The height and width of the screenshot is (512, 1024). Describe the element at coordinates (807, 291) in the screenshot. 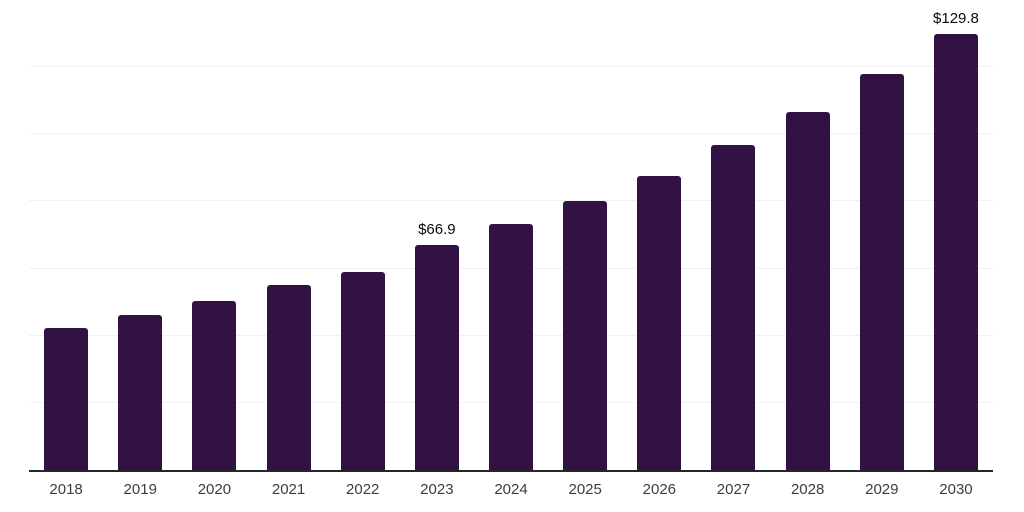

I see `bar-2028` at that location.